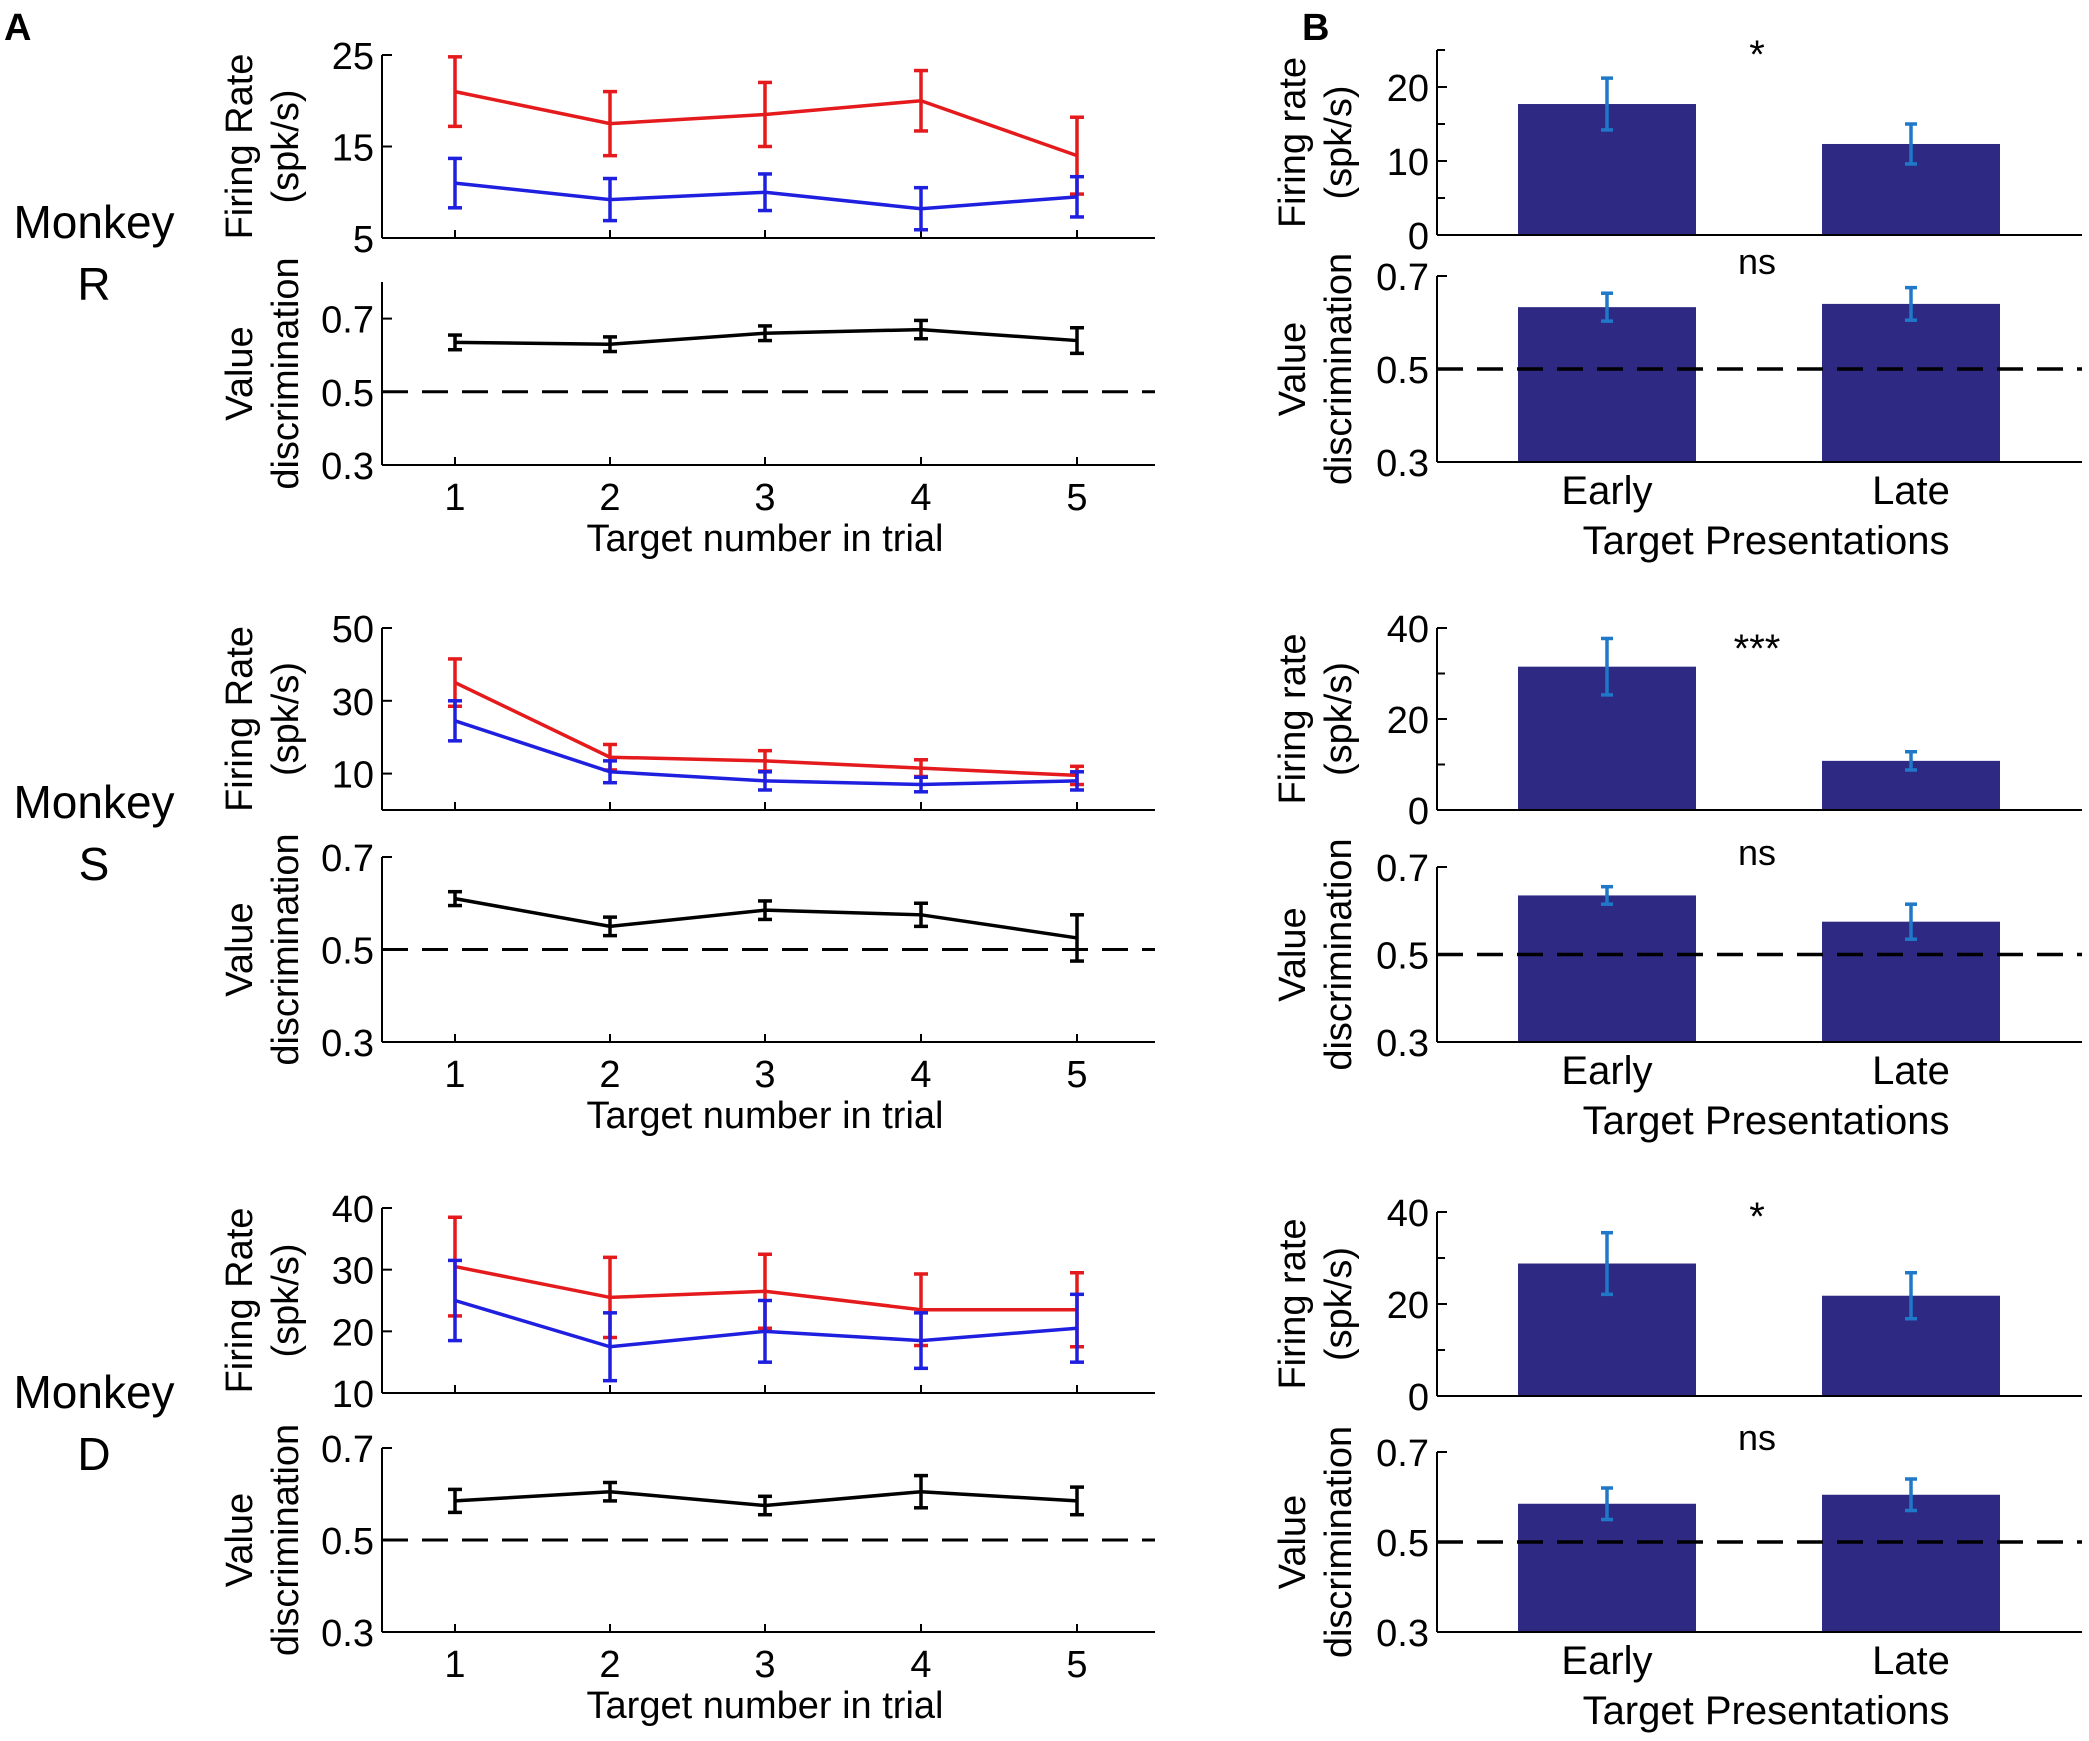  What do you see at coordinates (286, 1540) in the screenshot?
I see `D-a-vd-ylabel-line2: discrimination` at bounding box center [286, 1540].